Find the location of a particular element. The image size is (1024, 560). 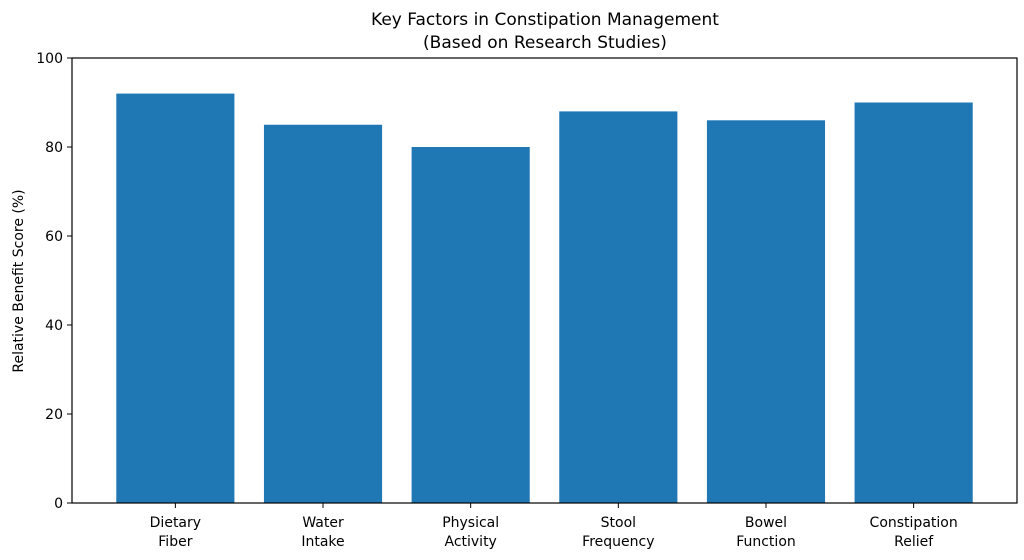

x-tick-label: Intake is located at coordinates (322, 542).